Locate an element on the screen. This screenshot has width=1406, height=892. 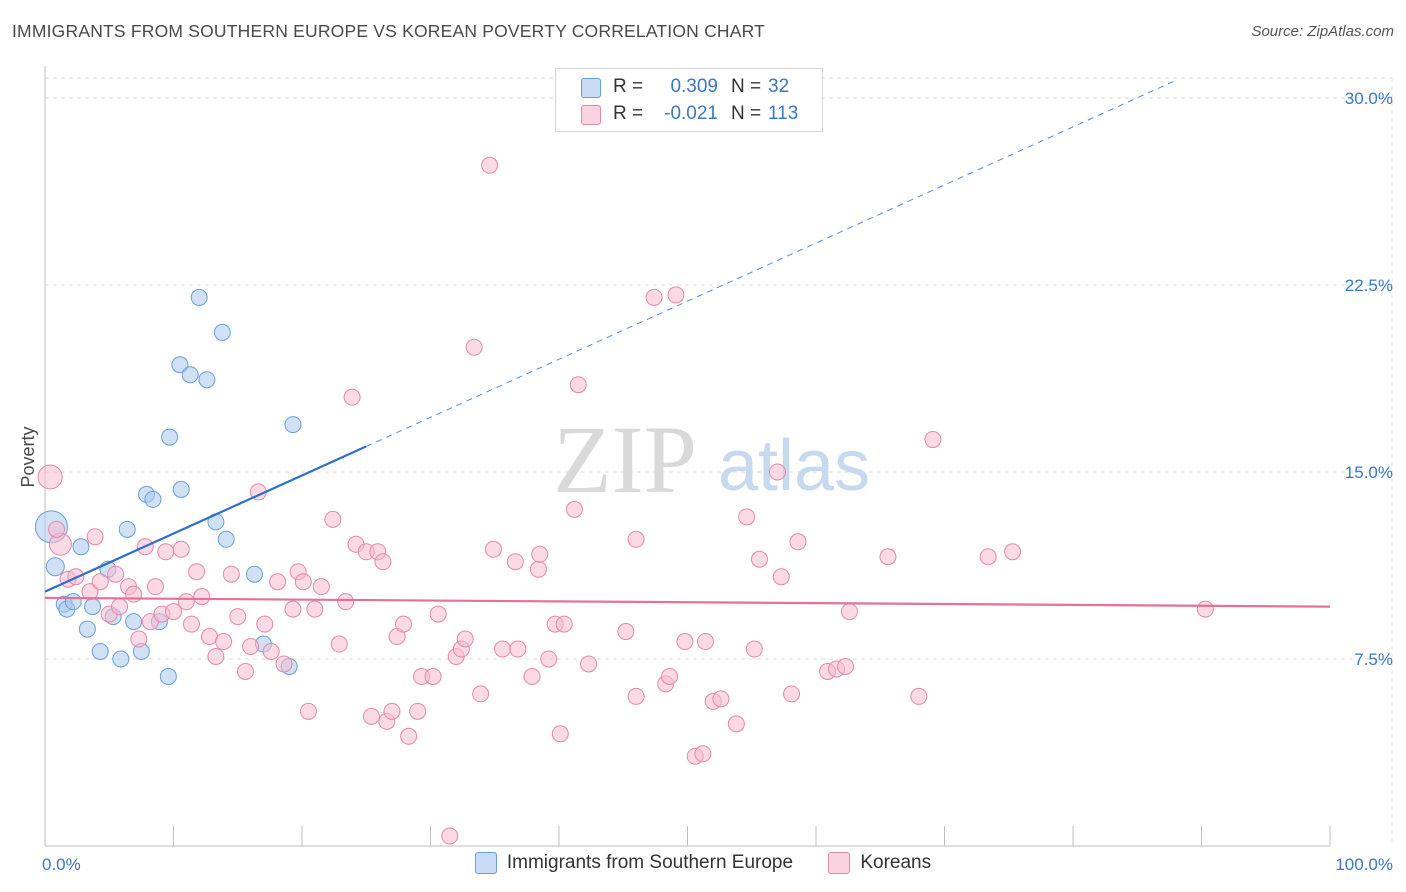
x-tick-label: 0.0% is located at coordinates (61, 864).